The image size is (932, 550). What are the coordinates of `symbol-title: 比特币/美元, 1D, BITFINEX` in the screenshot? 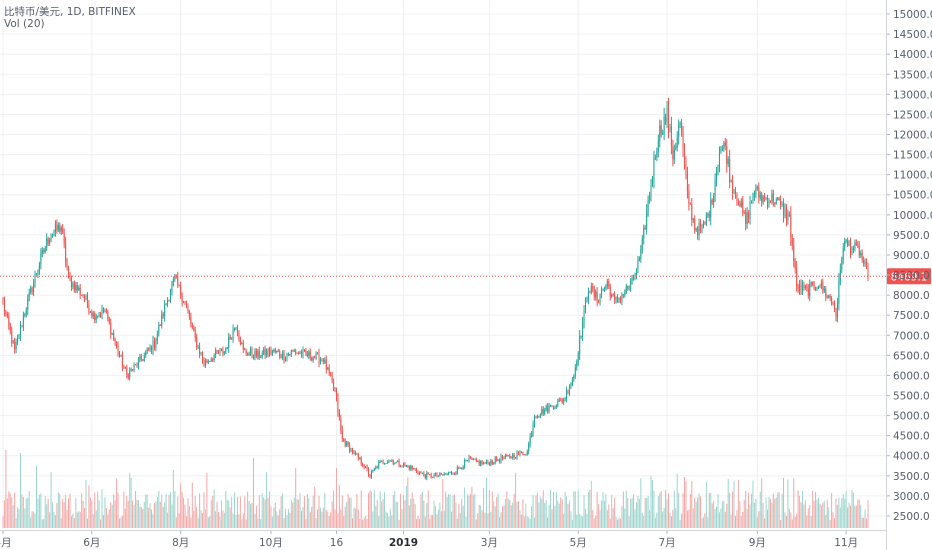 It's located at (70, 12).